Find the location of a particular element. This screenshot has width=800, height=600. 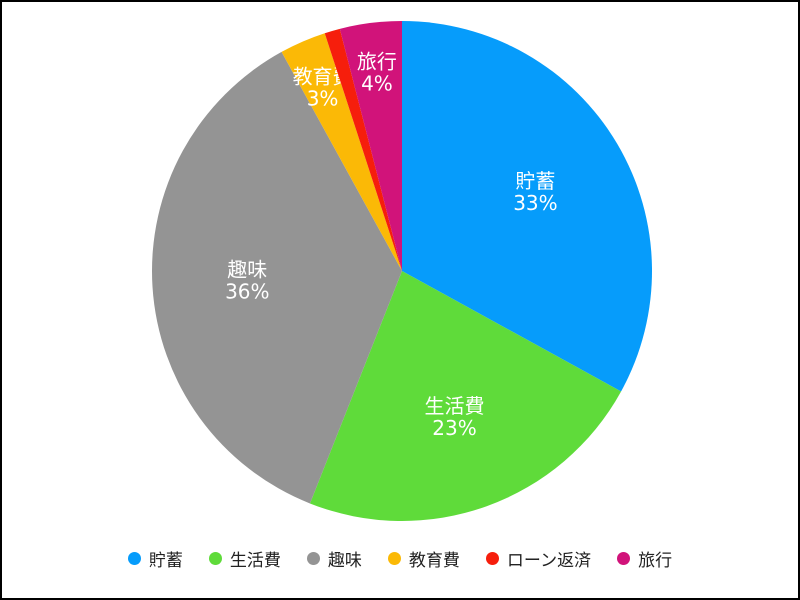

legend: 貯蓄 生活費 趣味 教育費 ローン返済 旅行 is located at coordinates (400, 558).